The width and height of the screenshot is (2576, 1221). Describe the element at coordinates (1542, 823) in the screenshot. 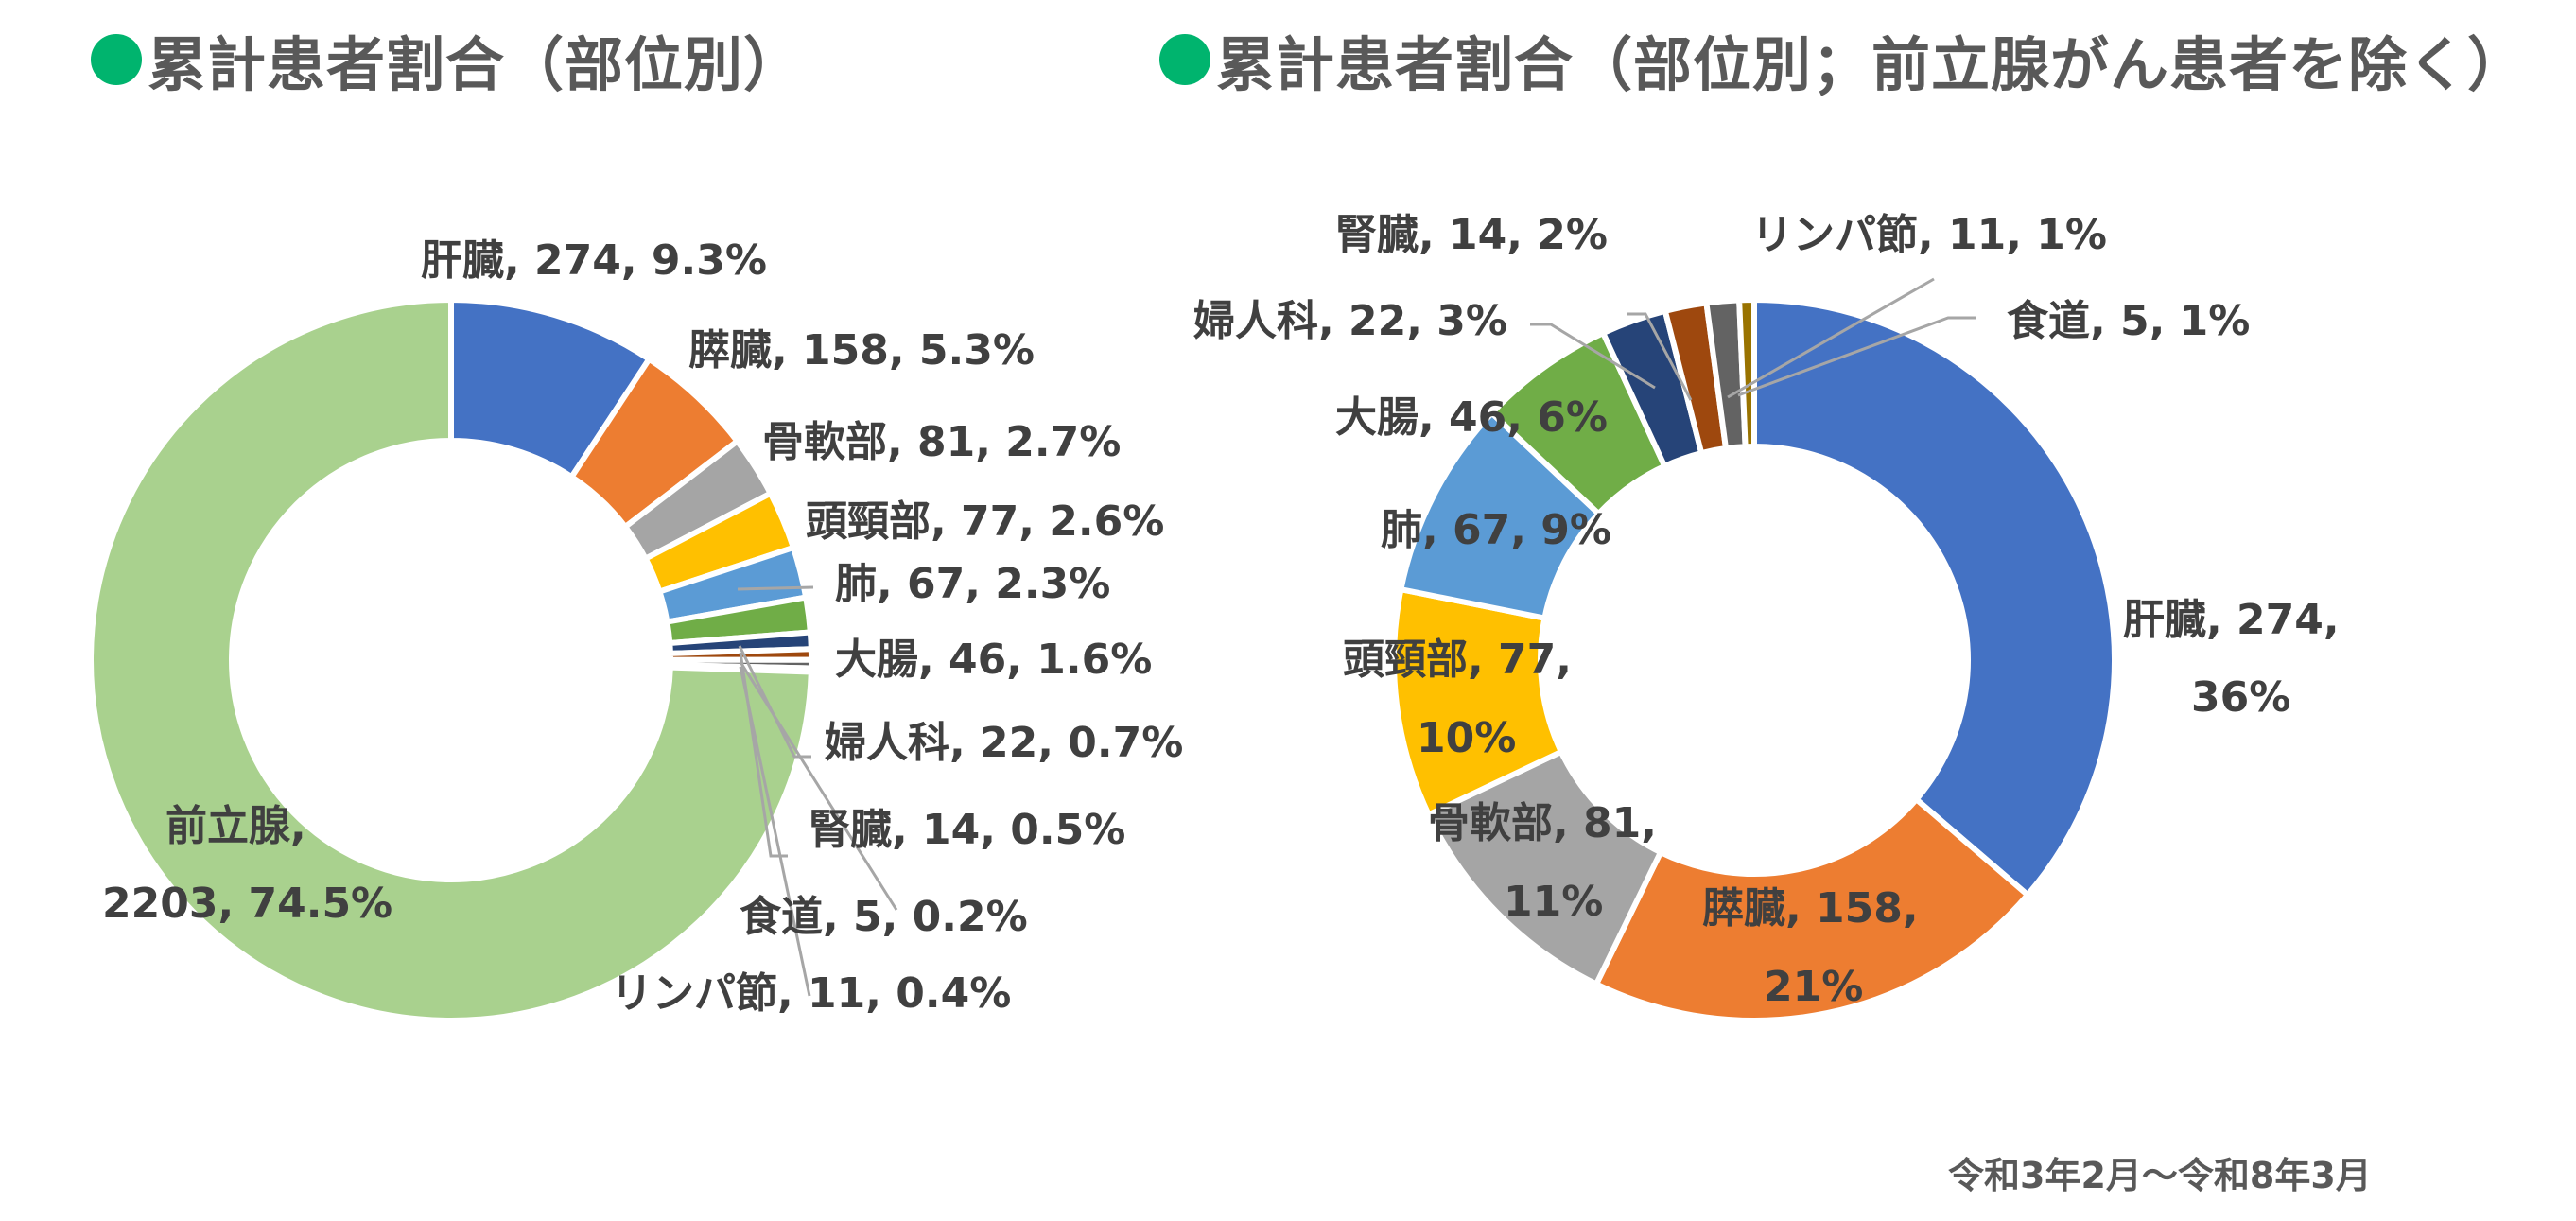

I see `data-label: 骨軟部, 81,` at that location.